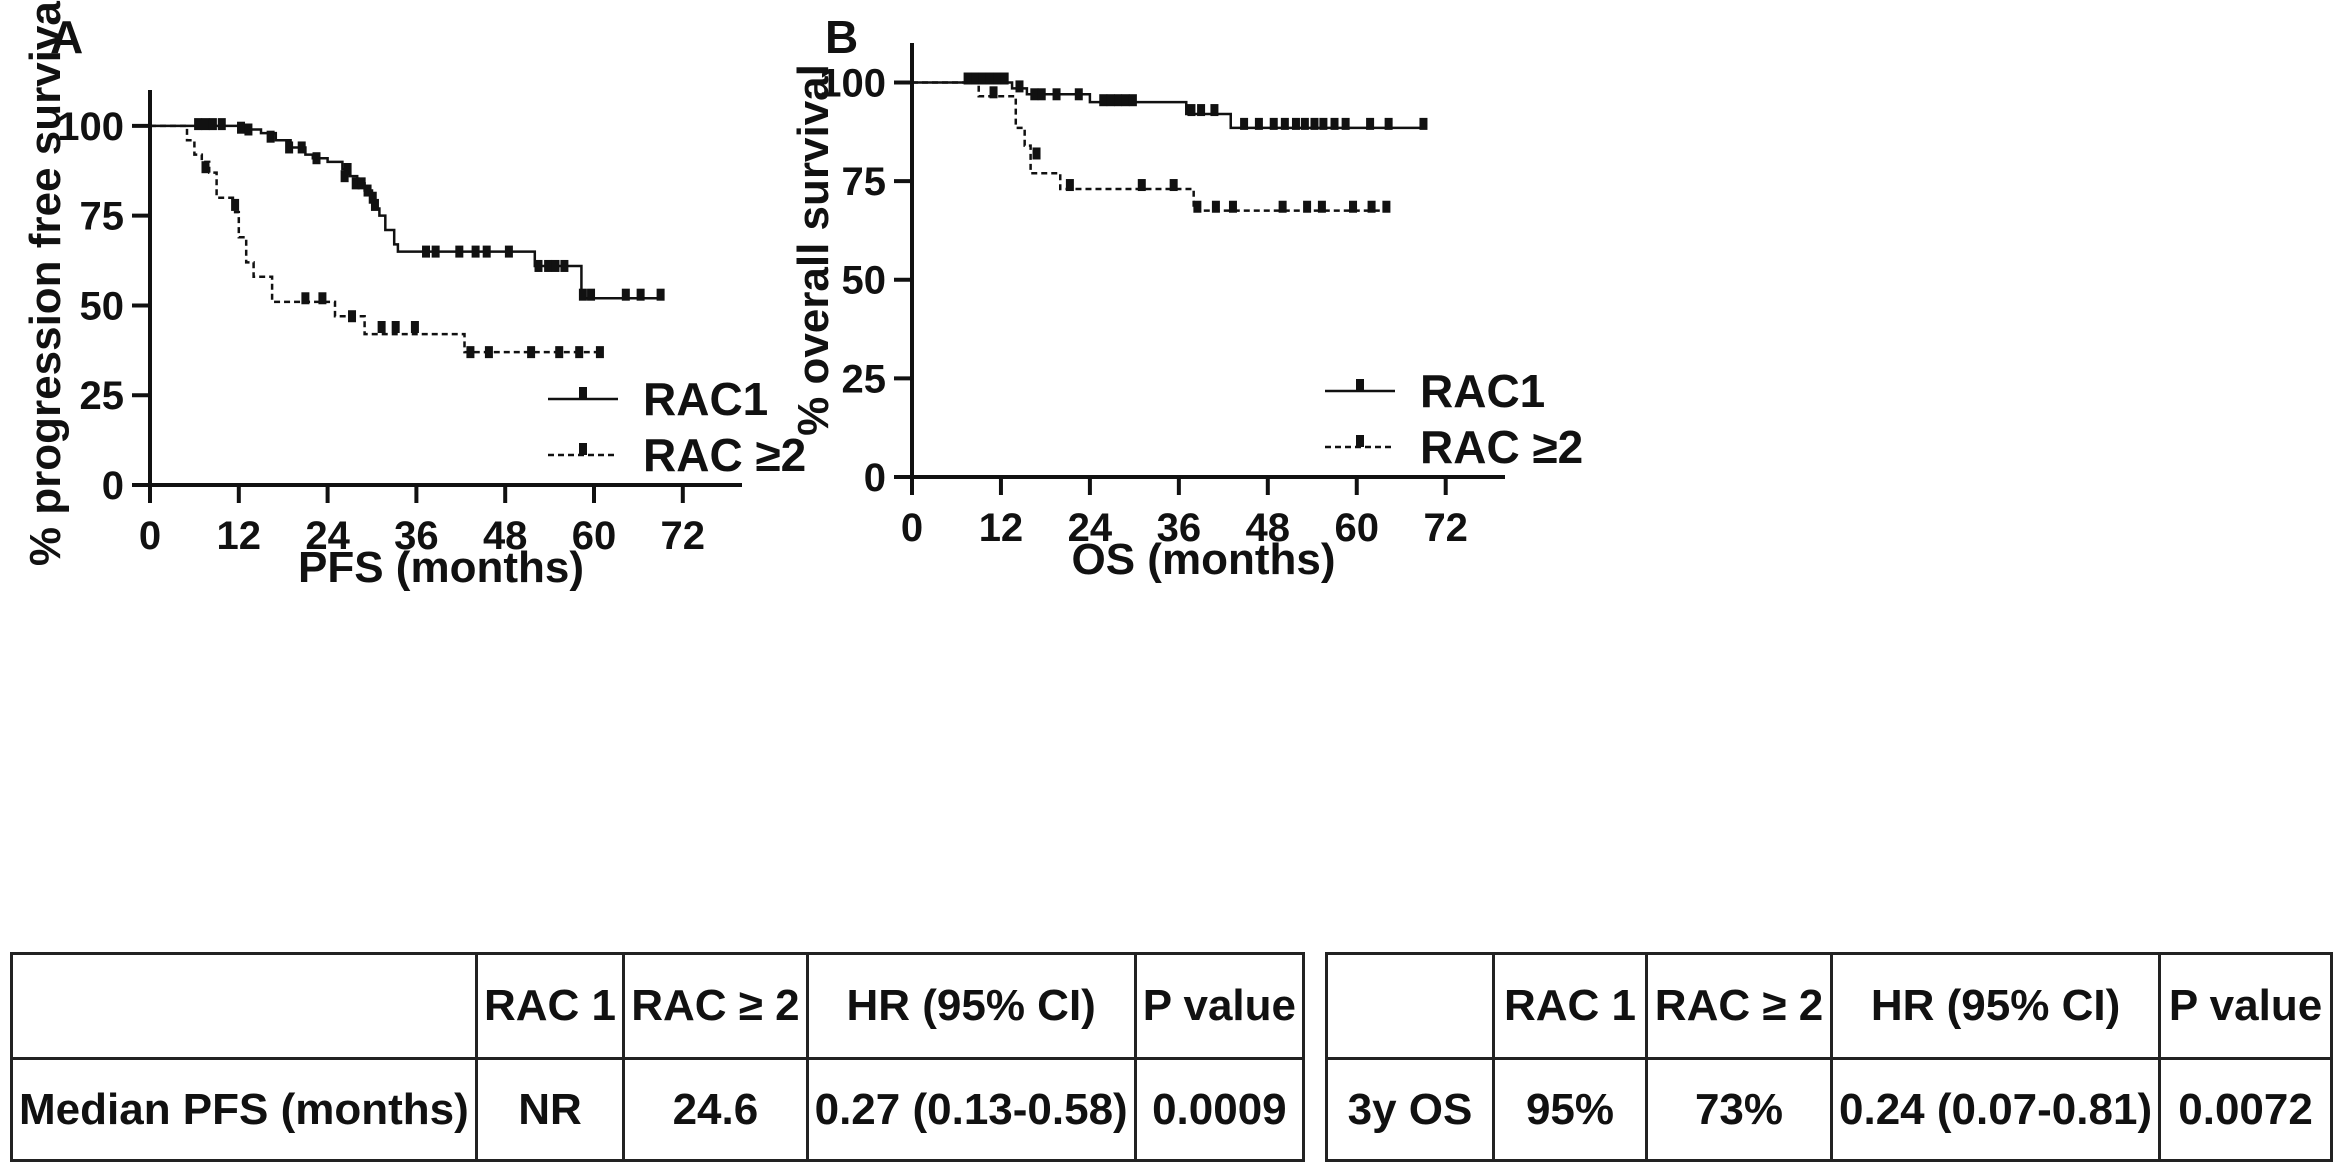 Image resolution: width=2344 pixels, height=1172 pixels. What do you see at coordinates (1219, 1109) in the screenshot?
I see `table-cell: 0.0009` at bounding box center [1219, 1109].